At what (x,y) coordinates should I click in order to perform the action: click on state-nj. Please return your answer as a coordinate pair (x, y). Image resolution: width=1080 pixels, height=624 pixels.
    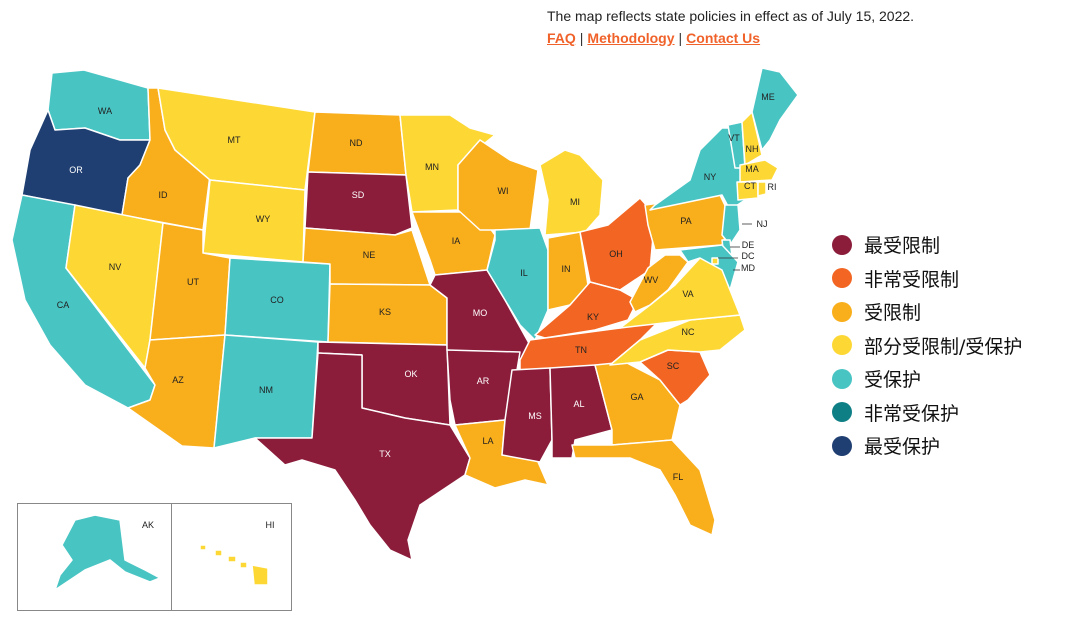
    Looking at the image, I should click on (731, 225).